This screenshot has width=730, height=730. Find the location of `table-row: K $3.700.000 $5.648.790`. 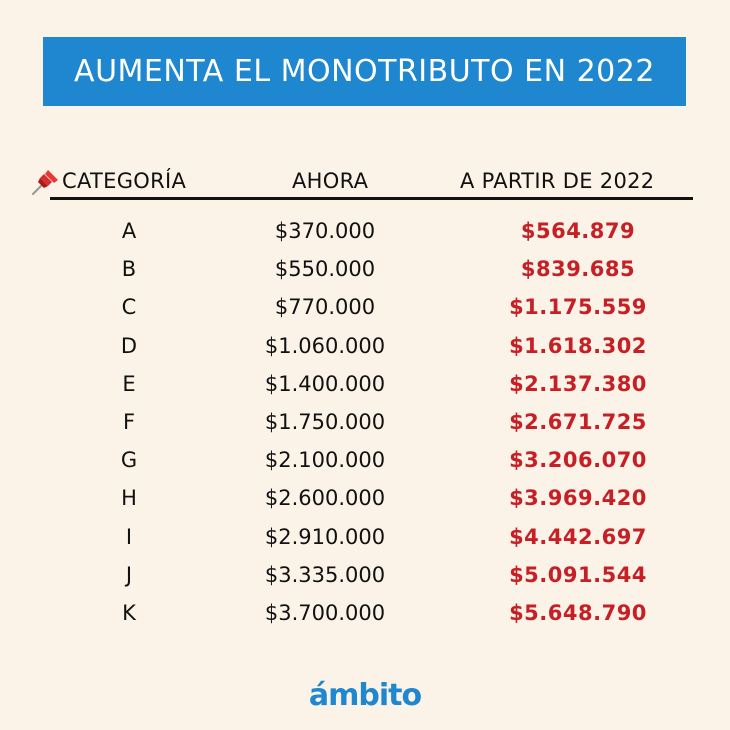

table-row: K $3.700.000 $5.648.790 is located at coordinates (365, 613).